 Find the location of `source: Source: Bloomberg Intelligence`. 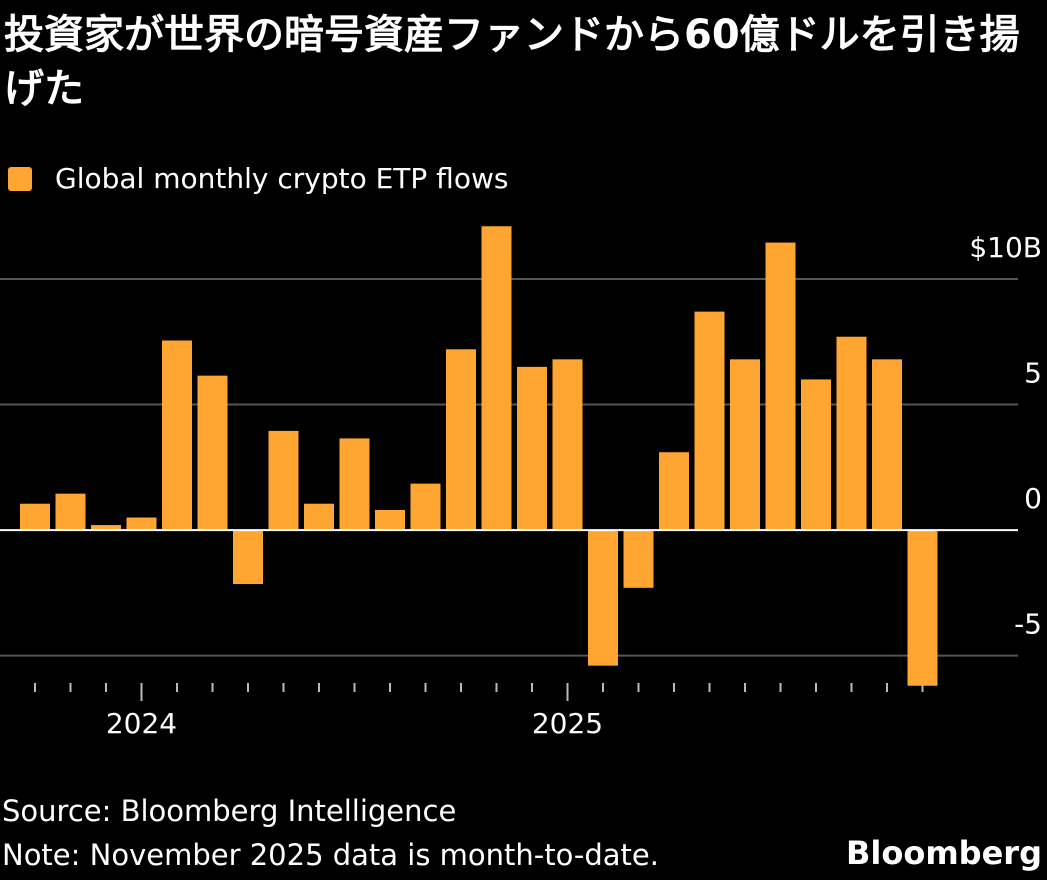

source: Source: Bloomberg Intelligence is located at coordinates (229, 811).